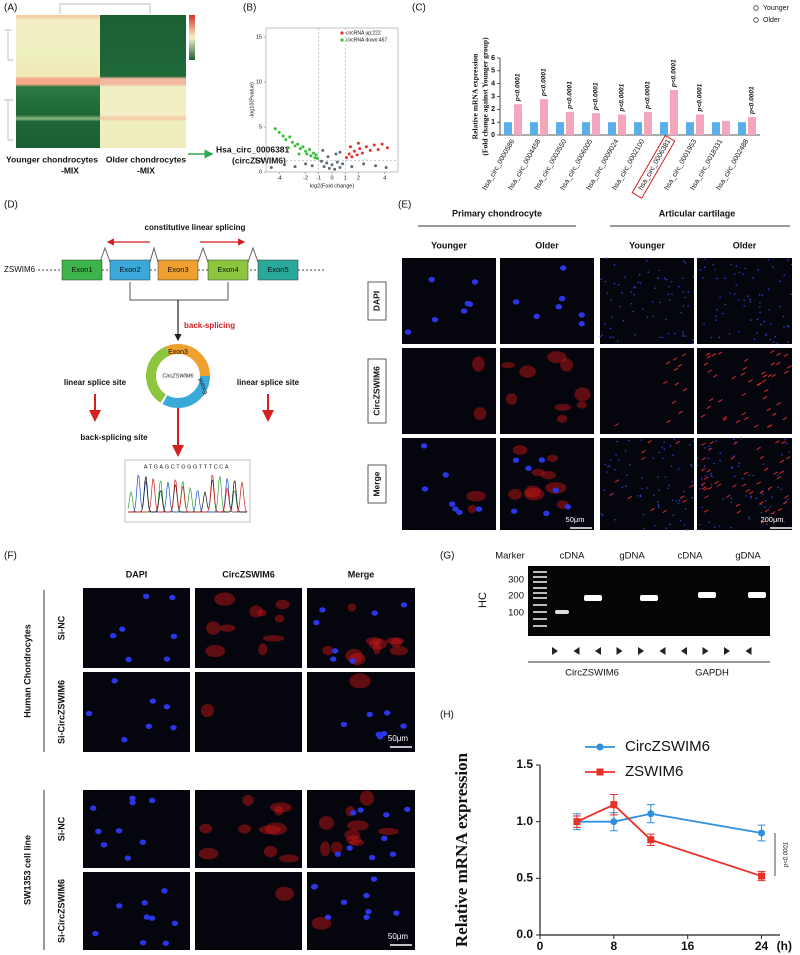  Describe the element at coordinates (259, 37) in the screenshot. I see `y-tick-label: 15` at that location.